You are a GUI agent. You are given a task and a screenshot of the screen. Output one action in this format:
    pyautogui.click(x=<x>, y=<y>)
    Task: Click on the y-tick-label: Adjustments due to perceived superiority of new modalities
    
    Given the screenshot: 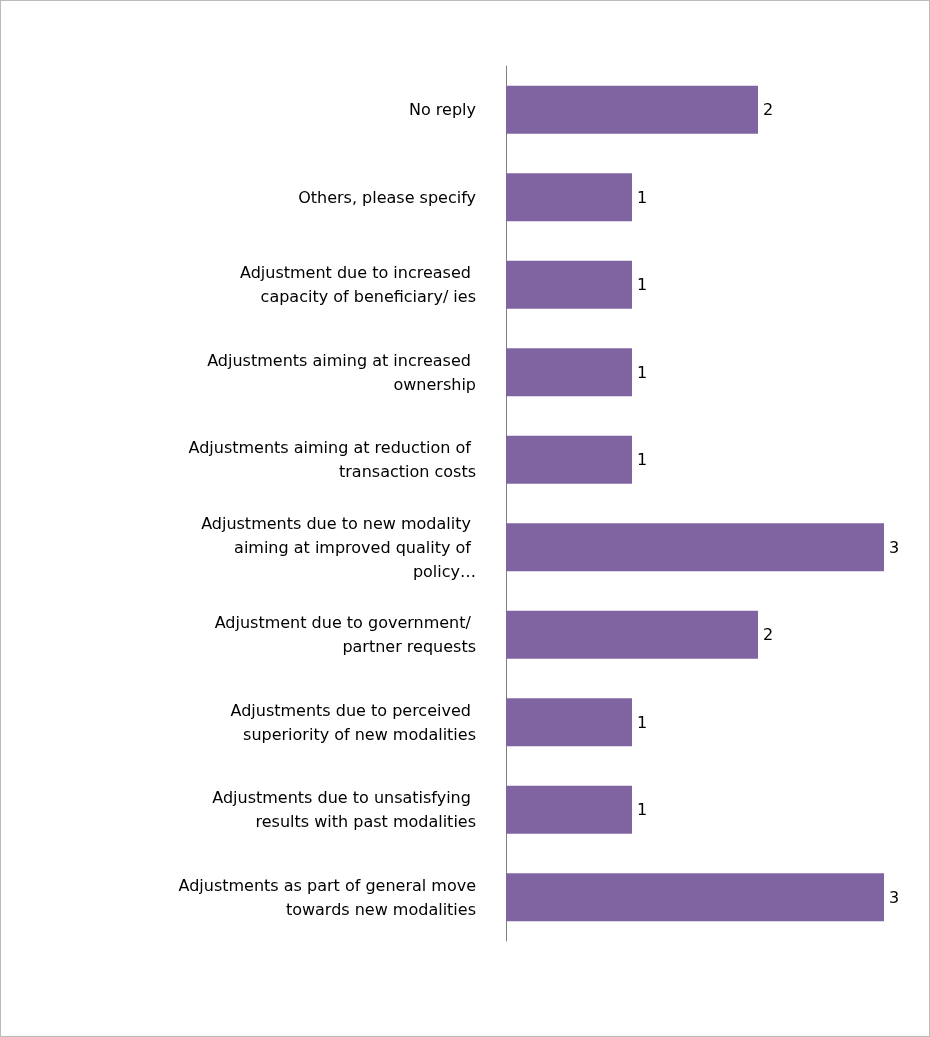 What is the action you would take?
    pyautogui.click(x=353, y=722)
    